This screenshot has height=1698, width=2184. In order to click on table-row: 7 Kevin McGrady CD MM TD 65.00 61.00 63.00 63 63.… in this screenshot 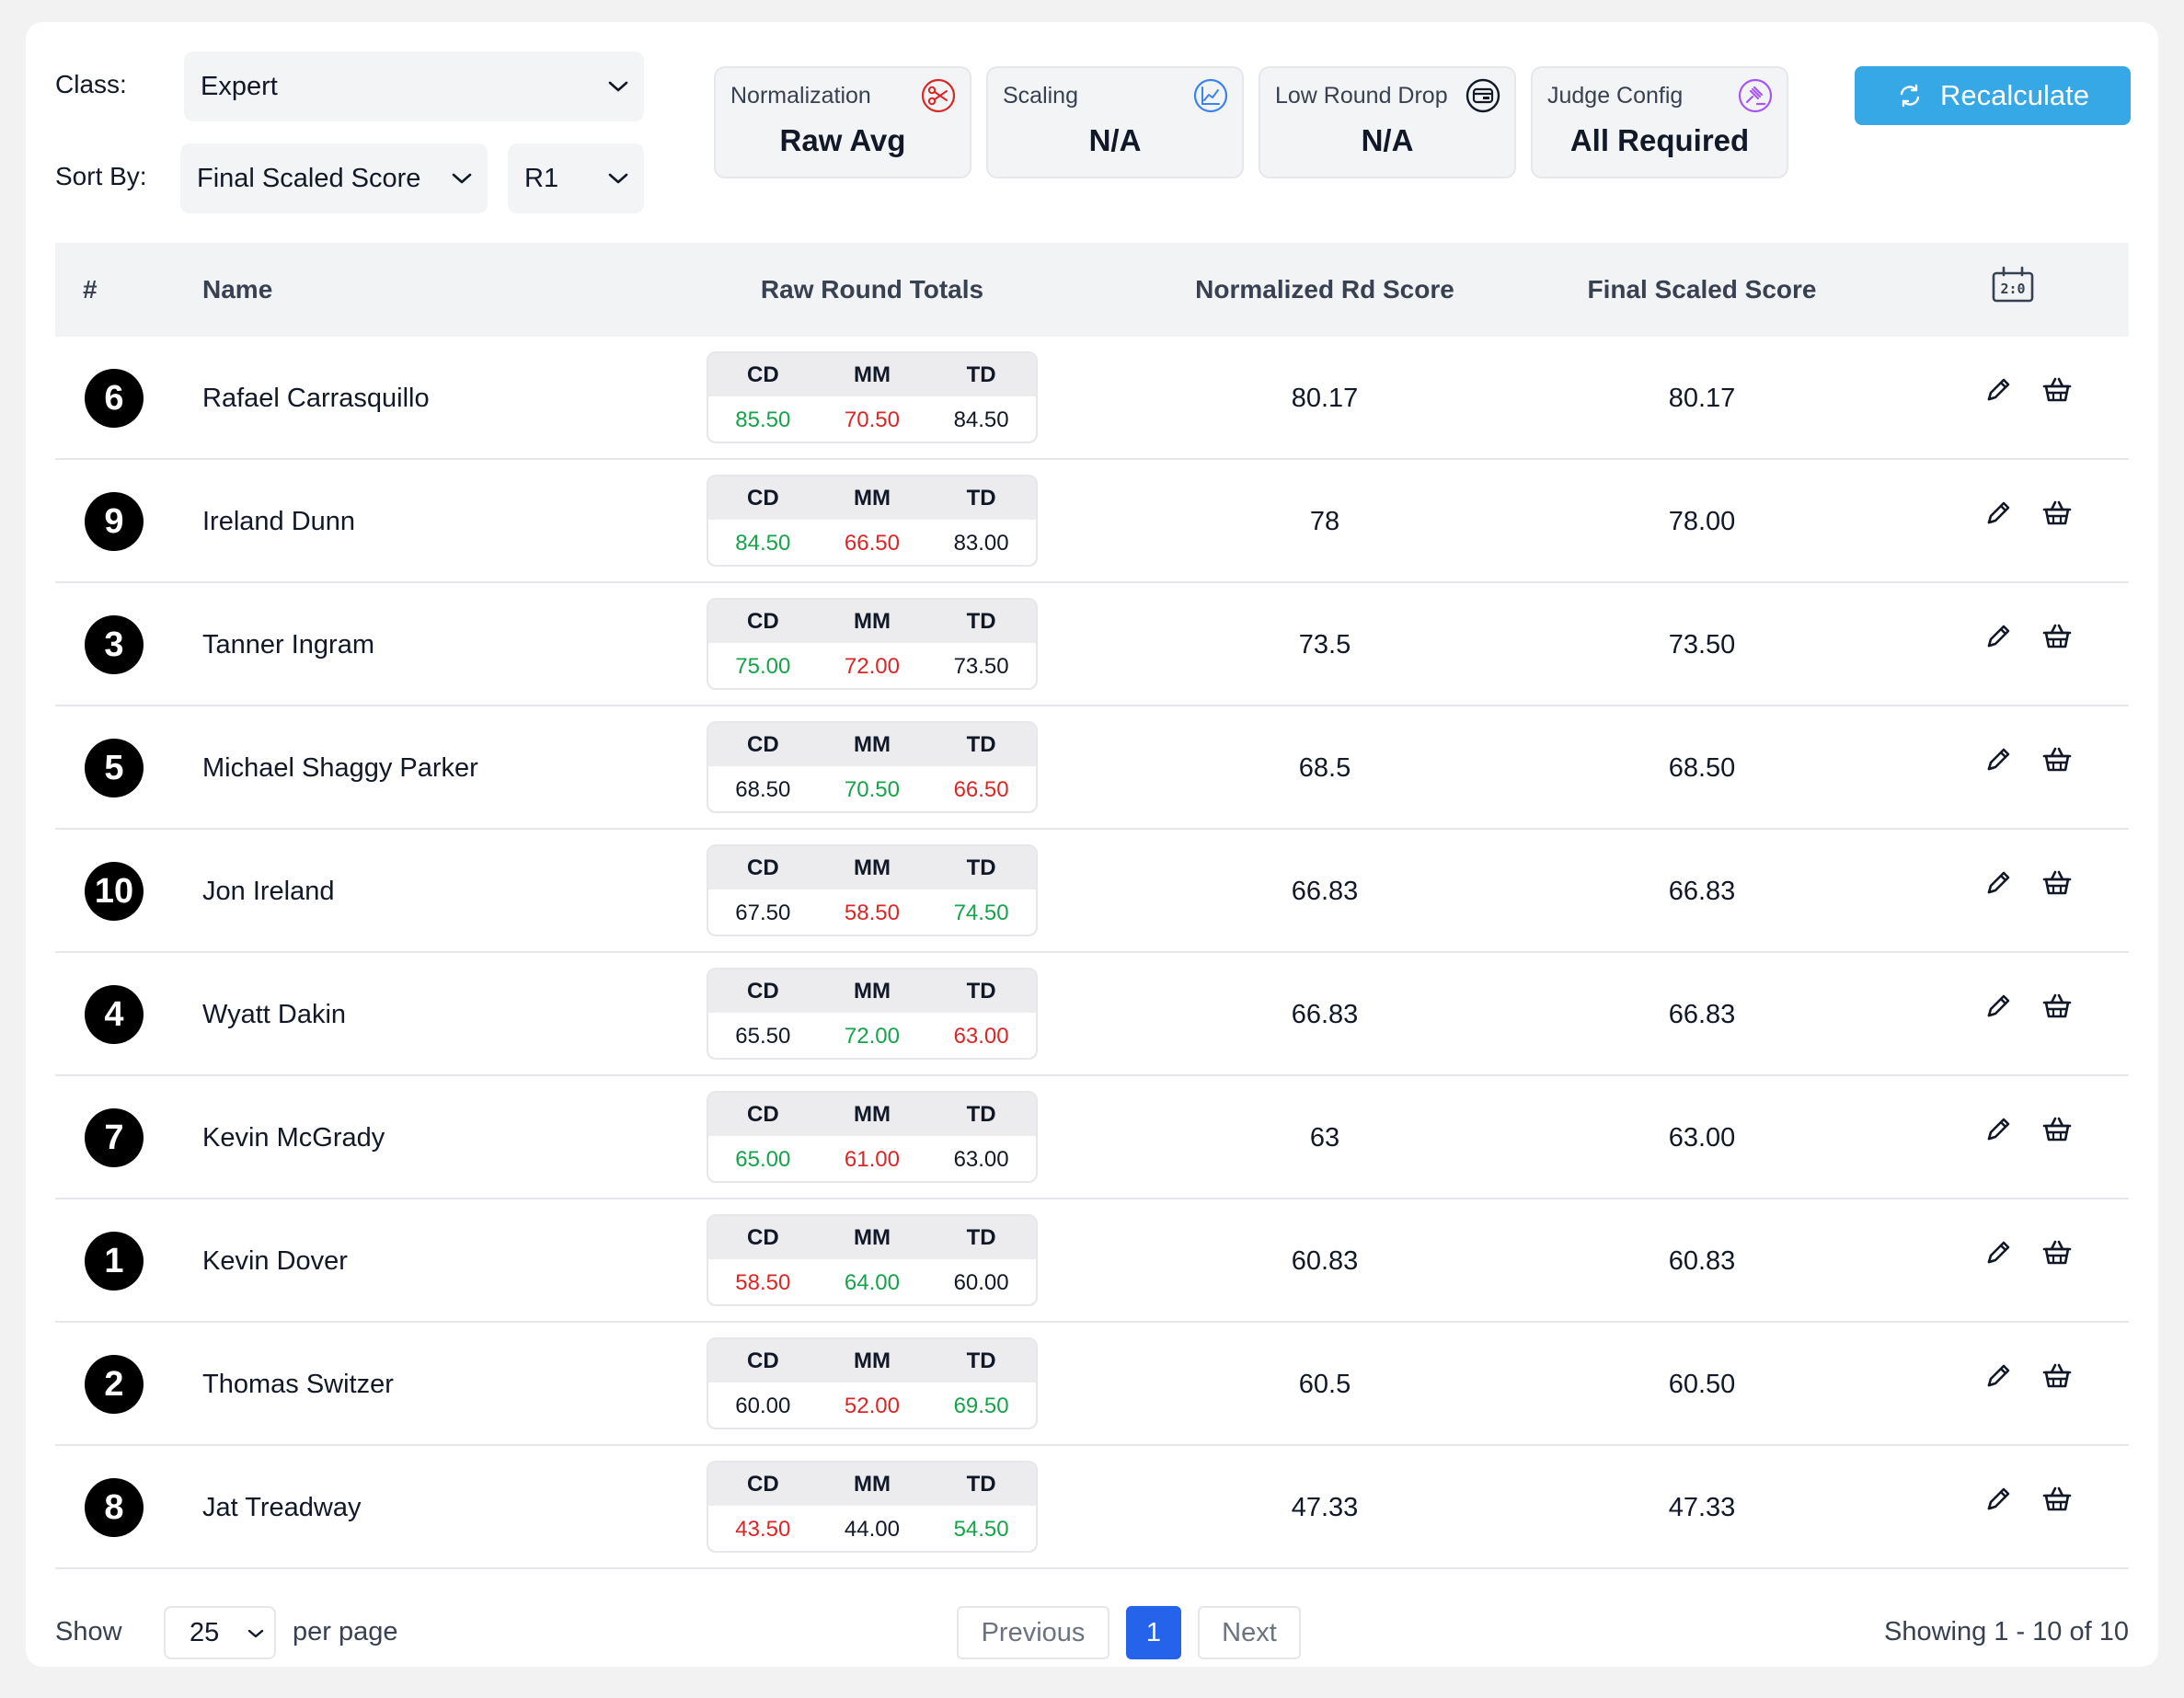, I will do `click(1092, 1137)`.